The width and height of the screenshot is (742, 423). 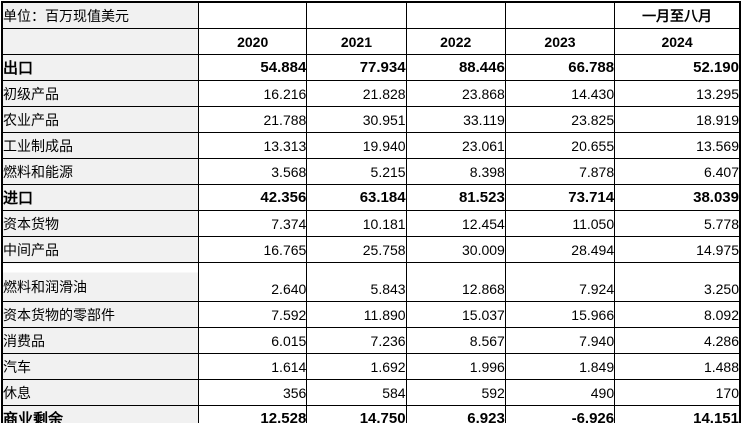 What do you see at coordinates (560, 223) in the screenshot?
I see `value-cell: 11.050` at bounding box center [560, 223].